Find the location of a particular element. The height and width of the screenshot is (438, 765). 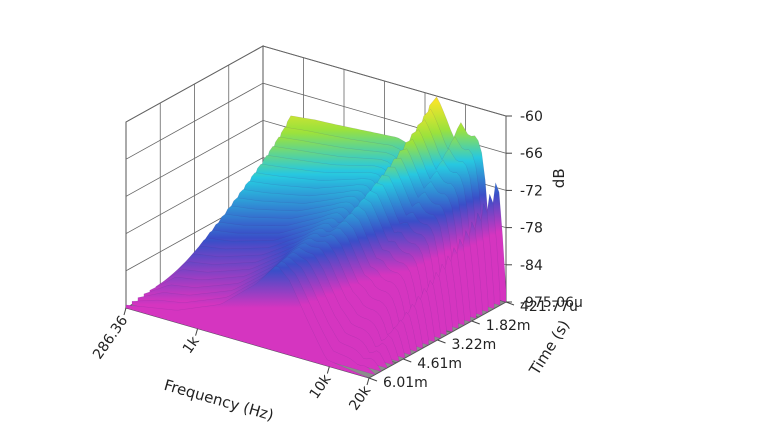

z-tick-label: -975.06u is located at coordinates (551, 303).